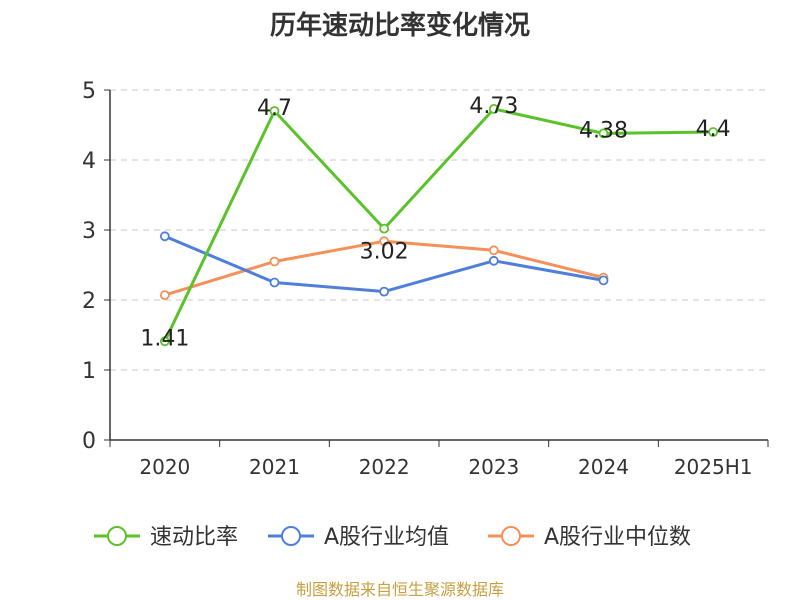 The height and width of the screenshot is (600, 800). What do you see at coordinates (194, 537) in the screenshot?
I see `legend-label: 速动比率` at bounding box center [194, 537].